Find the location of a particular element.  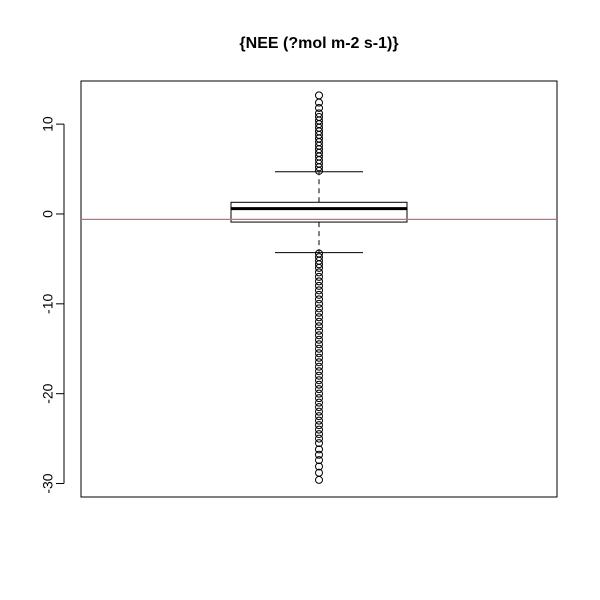

y-tick-label: 10 is located at coordinates (48, 124).